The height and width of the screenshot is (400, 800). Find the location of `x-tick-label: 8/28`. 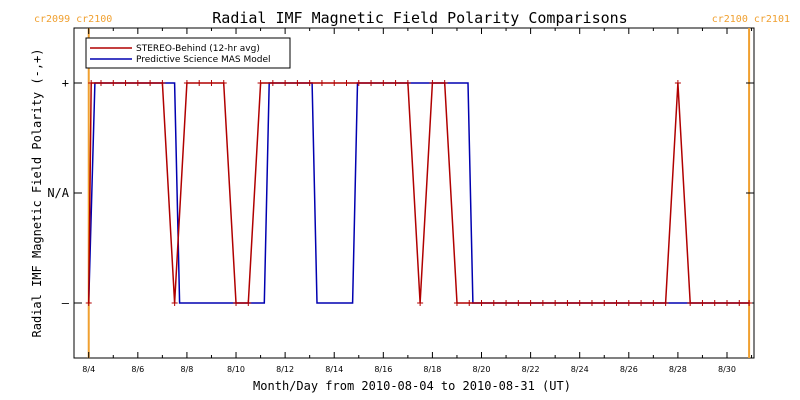

x-tick-label: 8/28 is located at coordinates (678, 369).